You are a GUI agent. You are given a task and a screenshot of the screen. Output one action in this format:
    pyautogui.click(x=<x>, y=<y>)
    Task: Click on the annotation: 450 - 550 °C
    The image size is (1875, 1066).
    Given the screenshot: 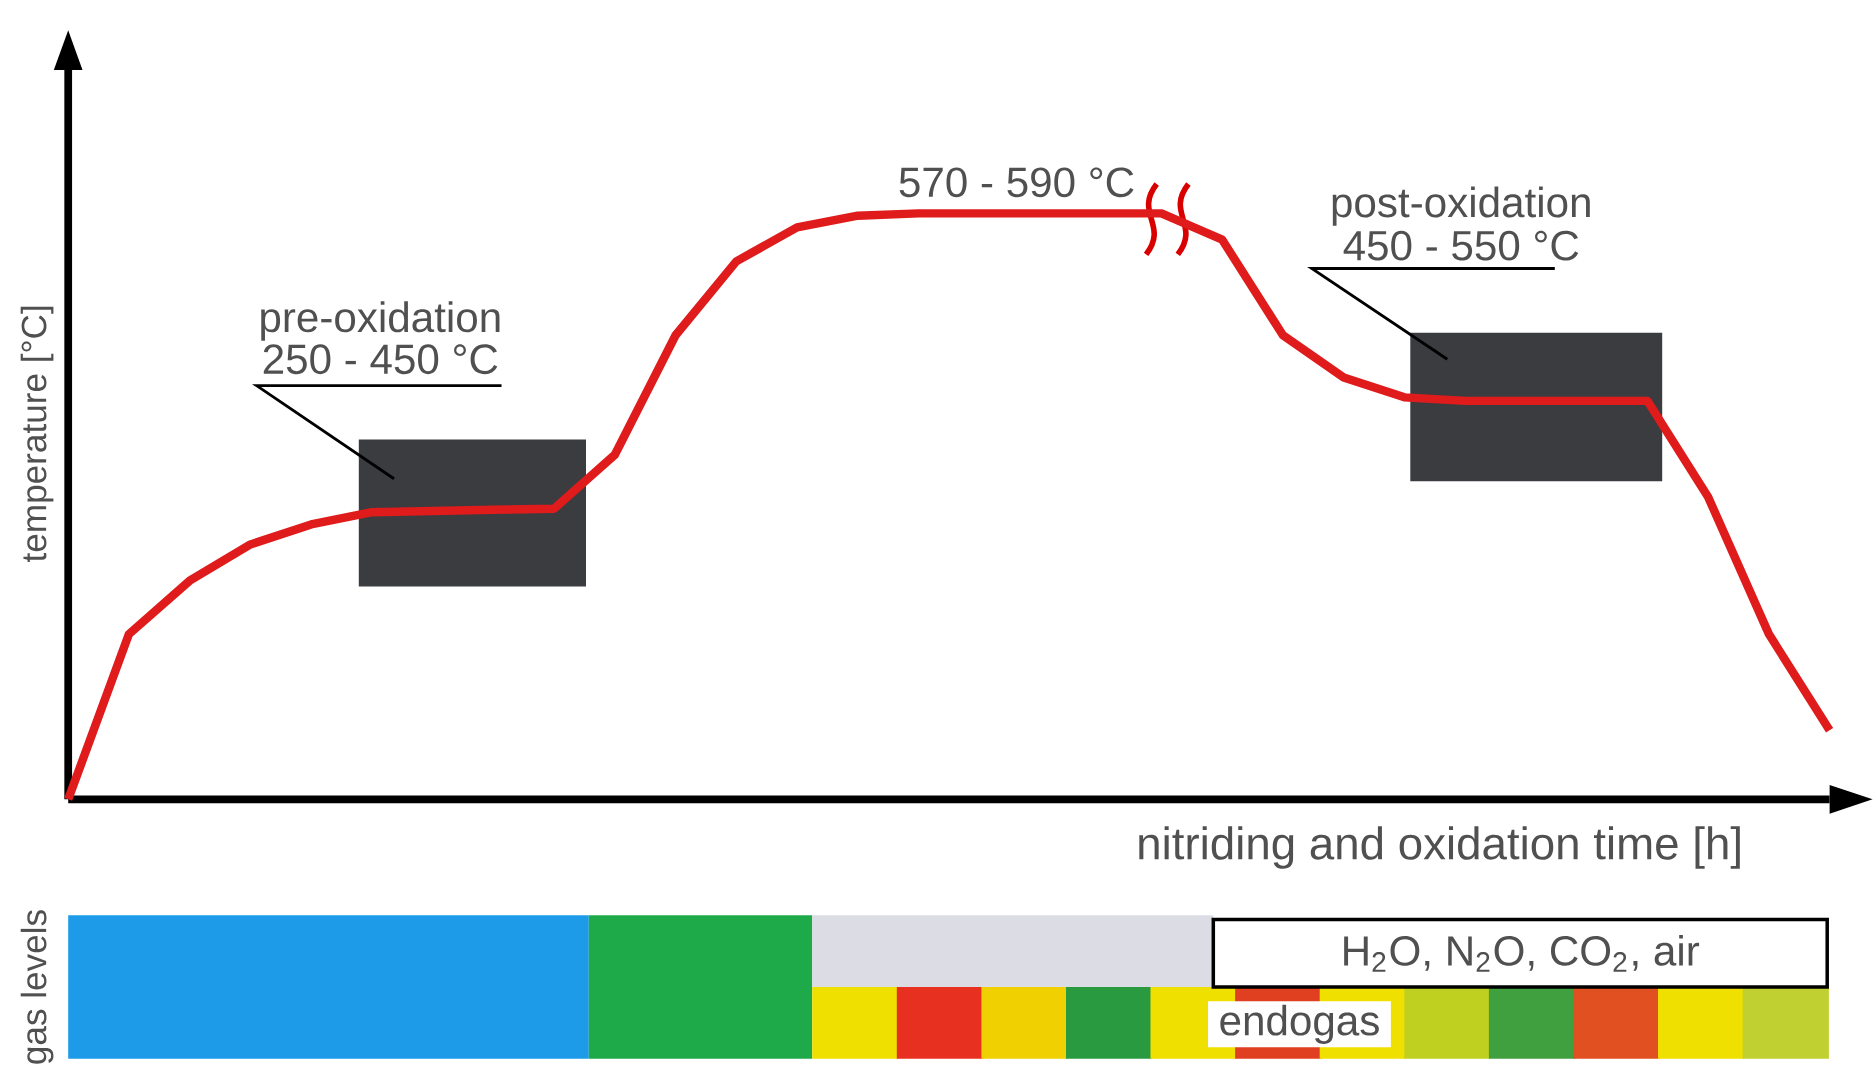 What is the action you would take?
    pyautogui.click(x=1461, y=245)
    